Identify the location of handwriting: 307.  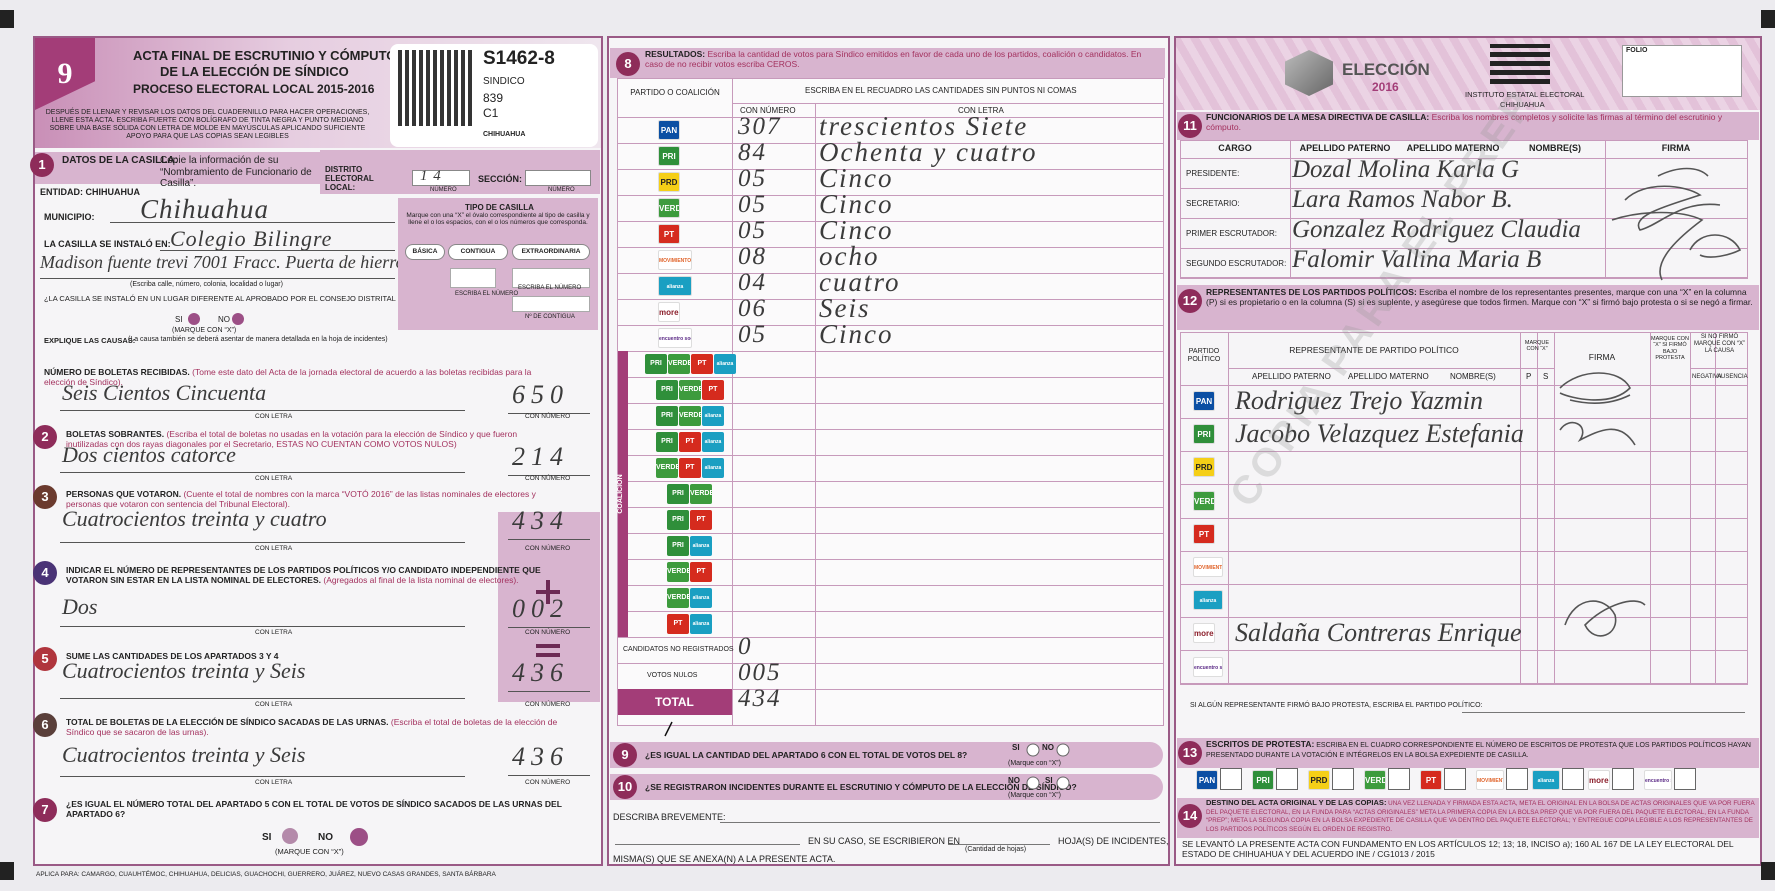
(760, 126).